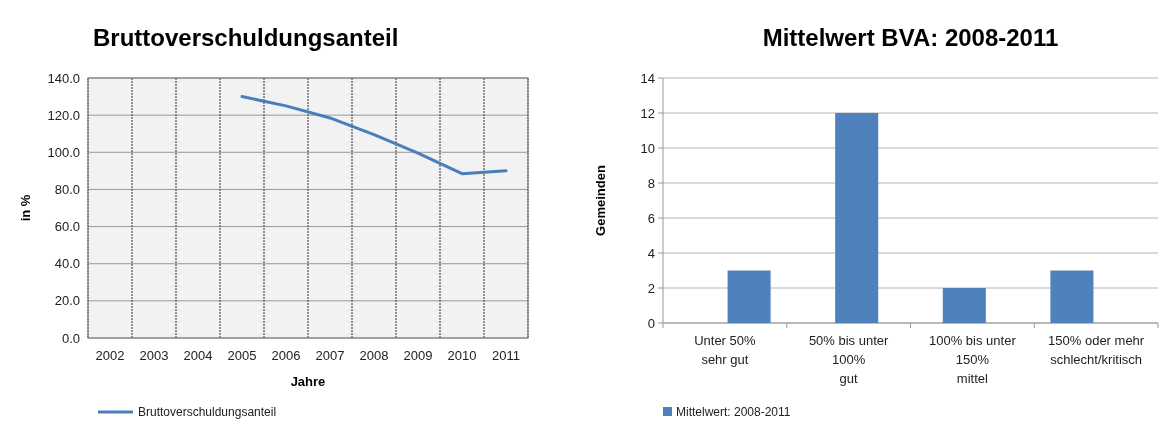  What do you see at coordinates (374, 135) in the screenshot?
I see `line-series` at bounding box center [374, 135].